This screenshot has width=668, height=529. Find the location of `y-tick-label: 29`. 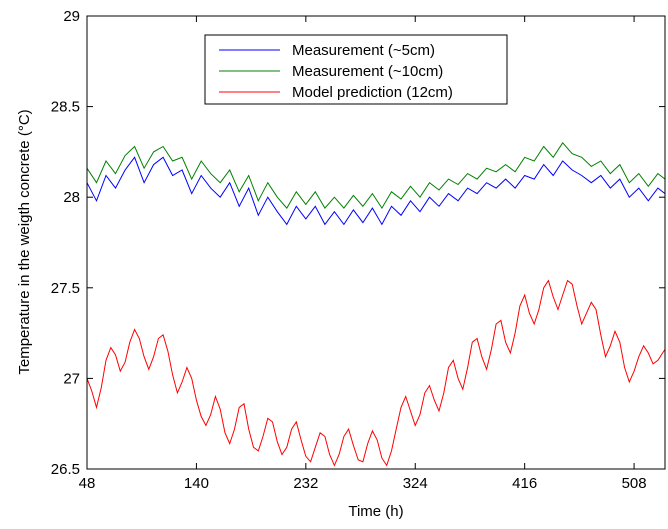

y-tick-label: 29 is located at coordinates (71, 16).